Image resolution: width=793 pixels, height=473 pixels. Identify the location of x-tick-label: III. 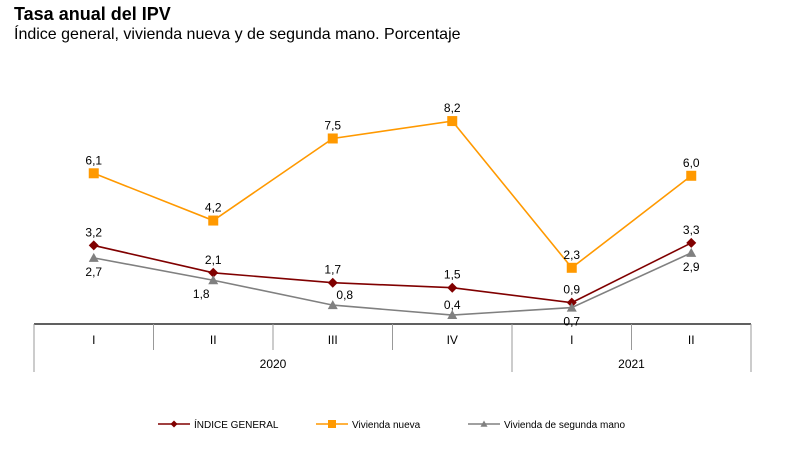
(333, 340).